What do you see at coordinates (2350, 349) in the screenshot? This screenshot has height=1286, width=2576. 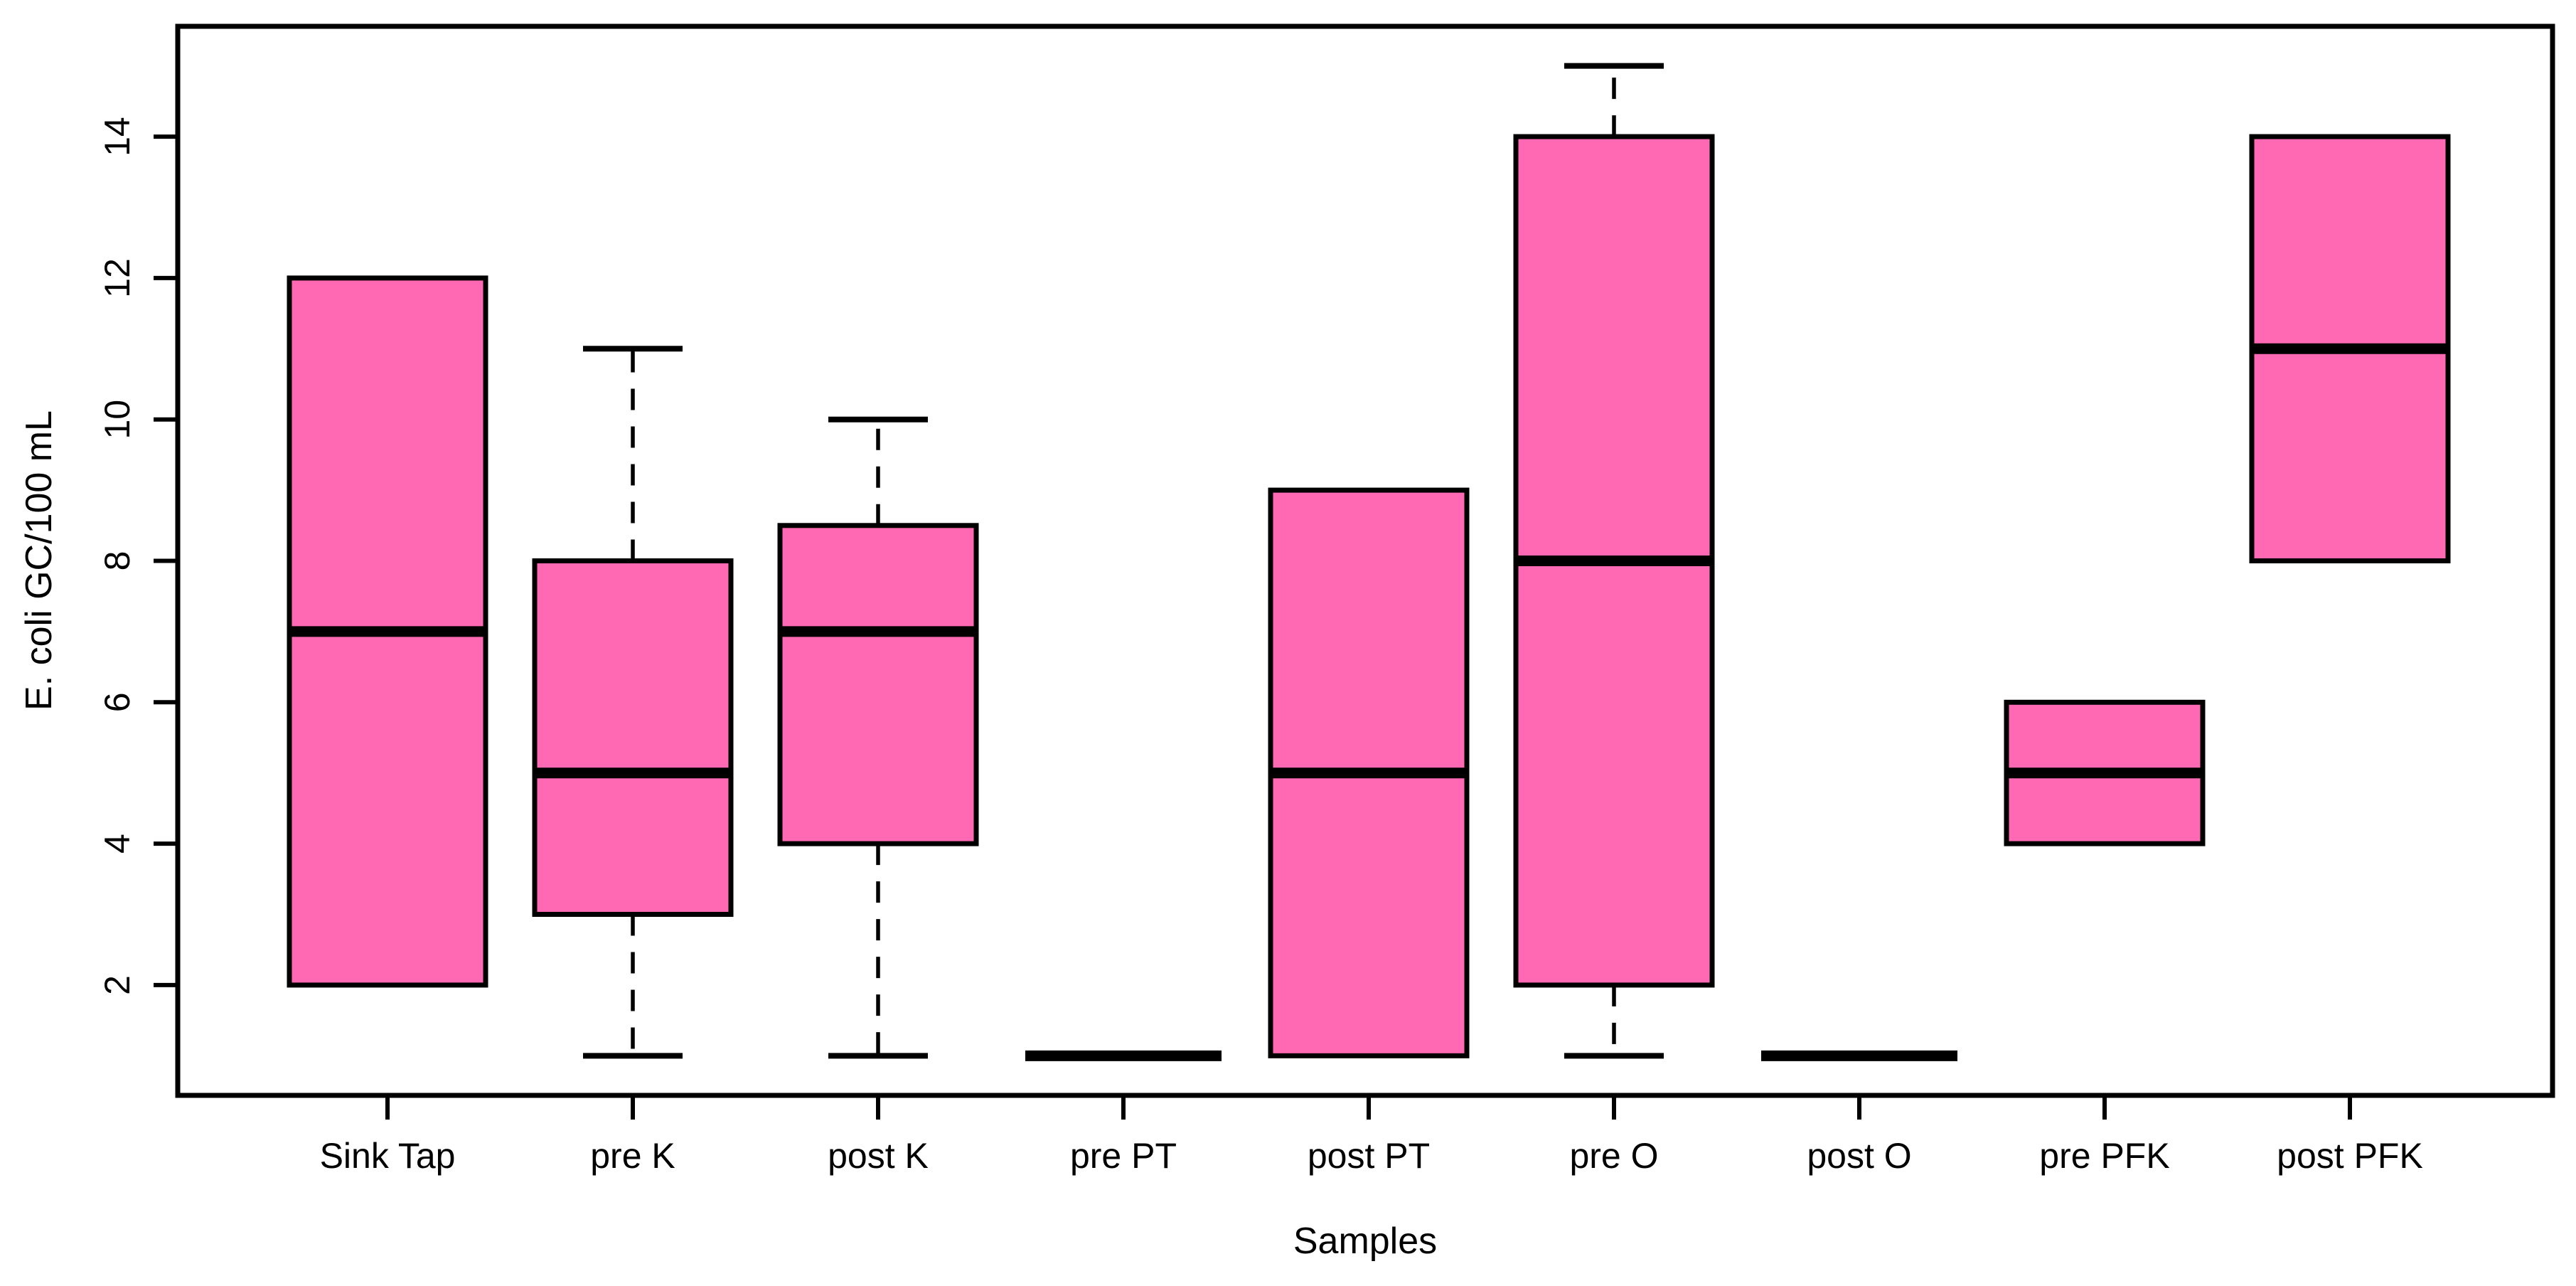 I see `box-group-post-pfk` at bounding box center [2350, 349].